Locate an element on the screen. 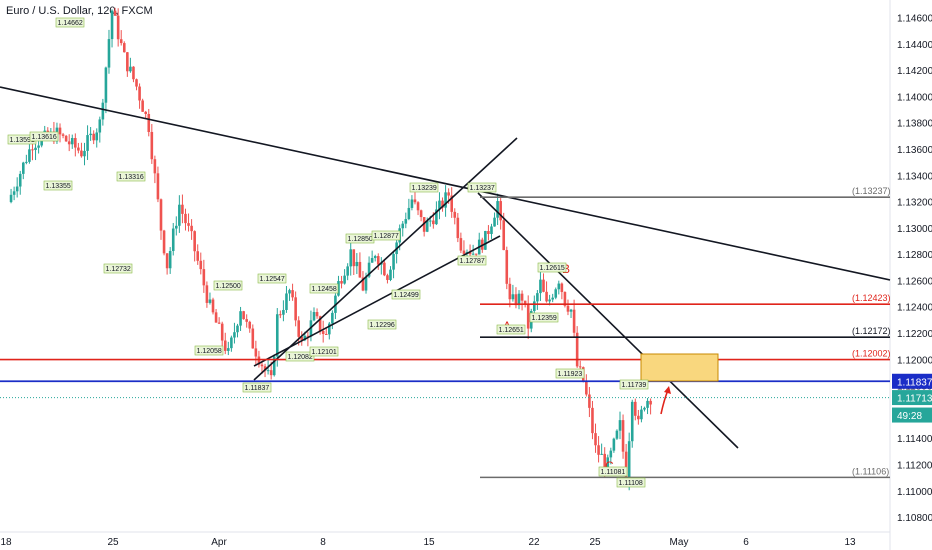 The height and width of the screenshot is (550, 932). price-label: 1.12082 is located at coordinates (300, 357).